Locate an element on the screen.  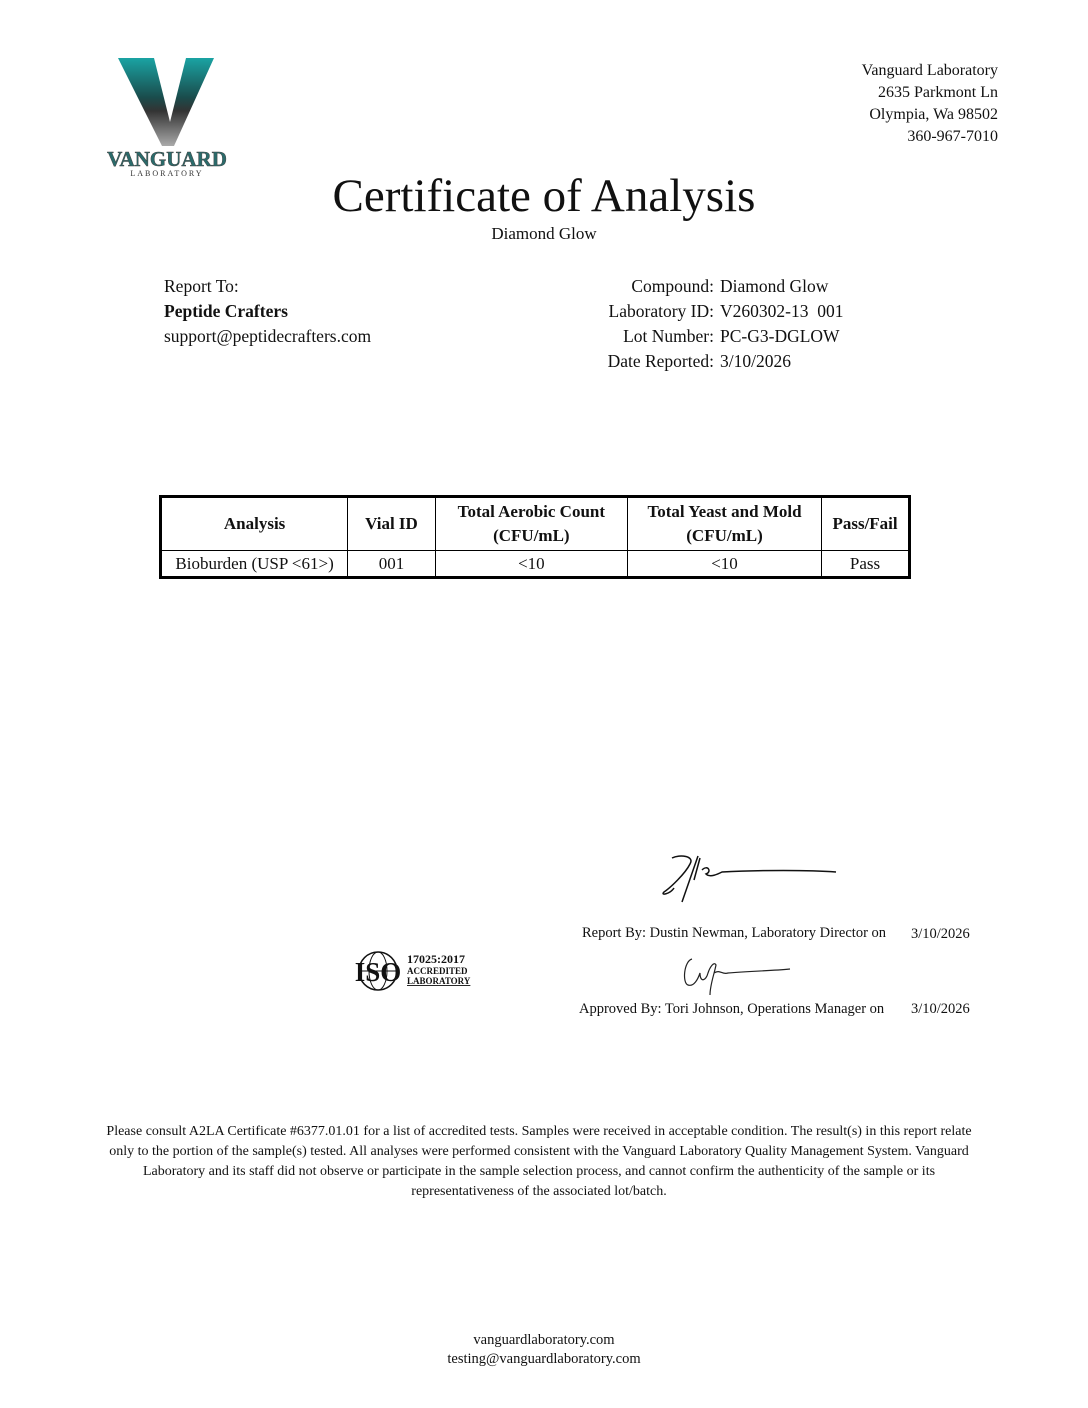
cell-analysis: Bioburden (USP <61>) is located at coordinates (254, 564).